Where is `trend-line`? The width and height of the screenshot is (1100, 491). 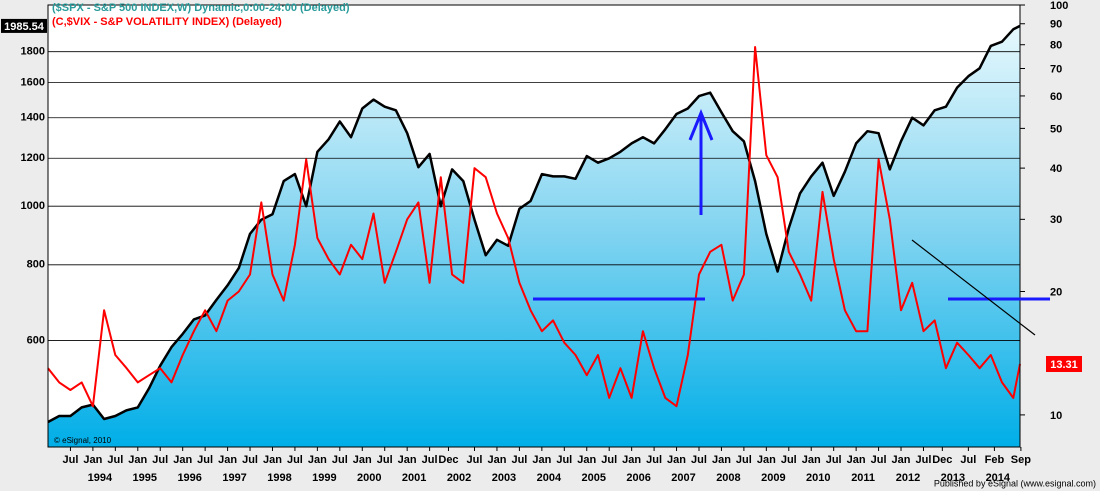
trend-line is located at coordinates (973, 287).